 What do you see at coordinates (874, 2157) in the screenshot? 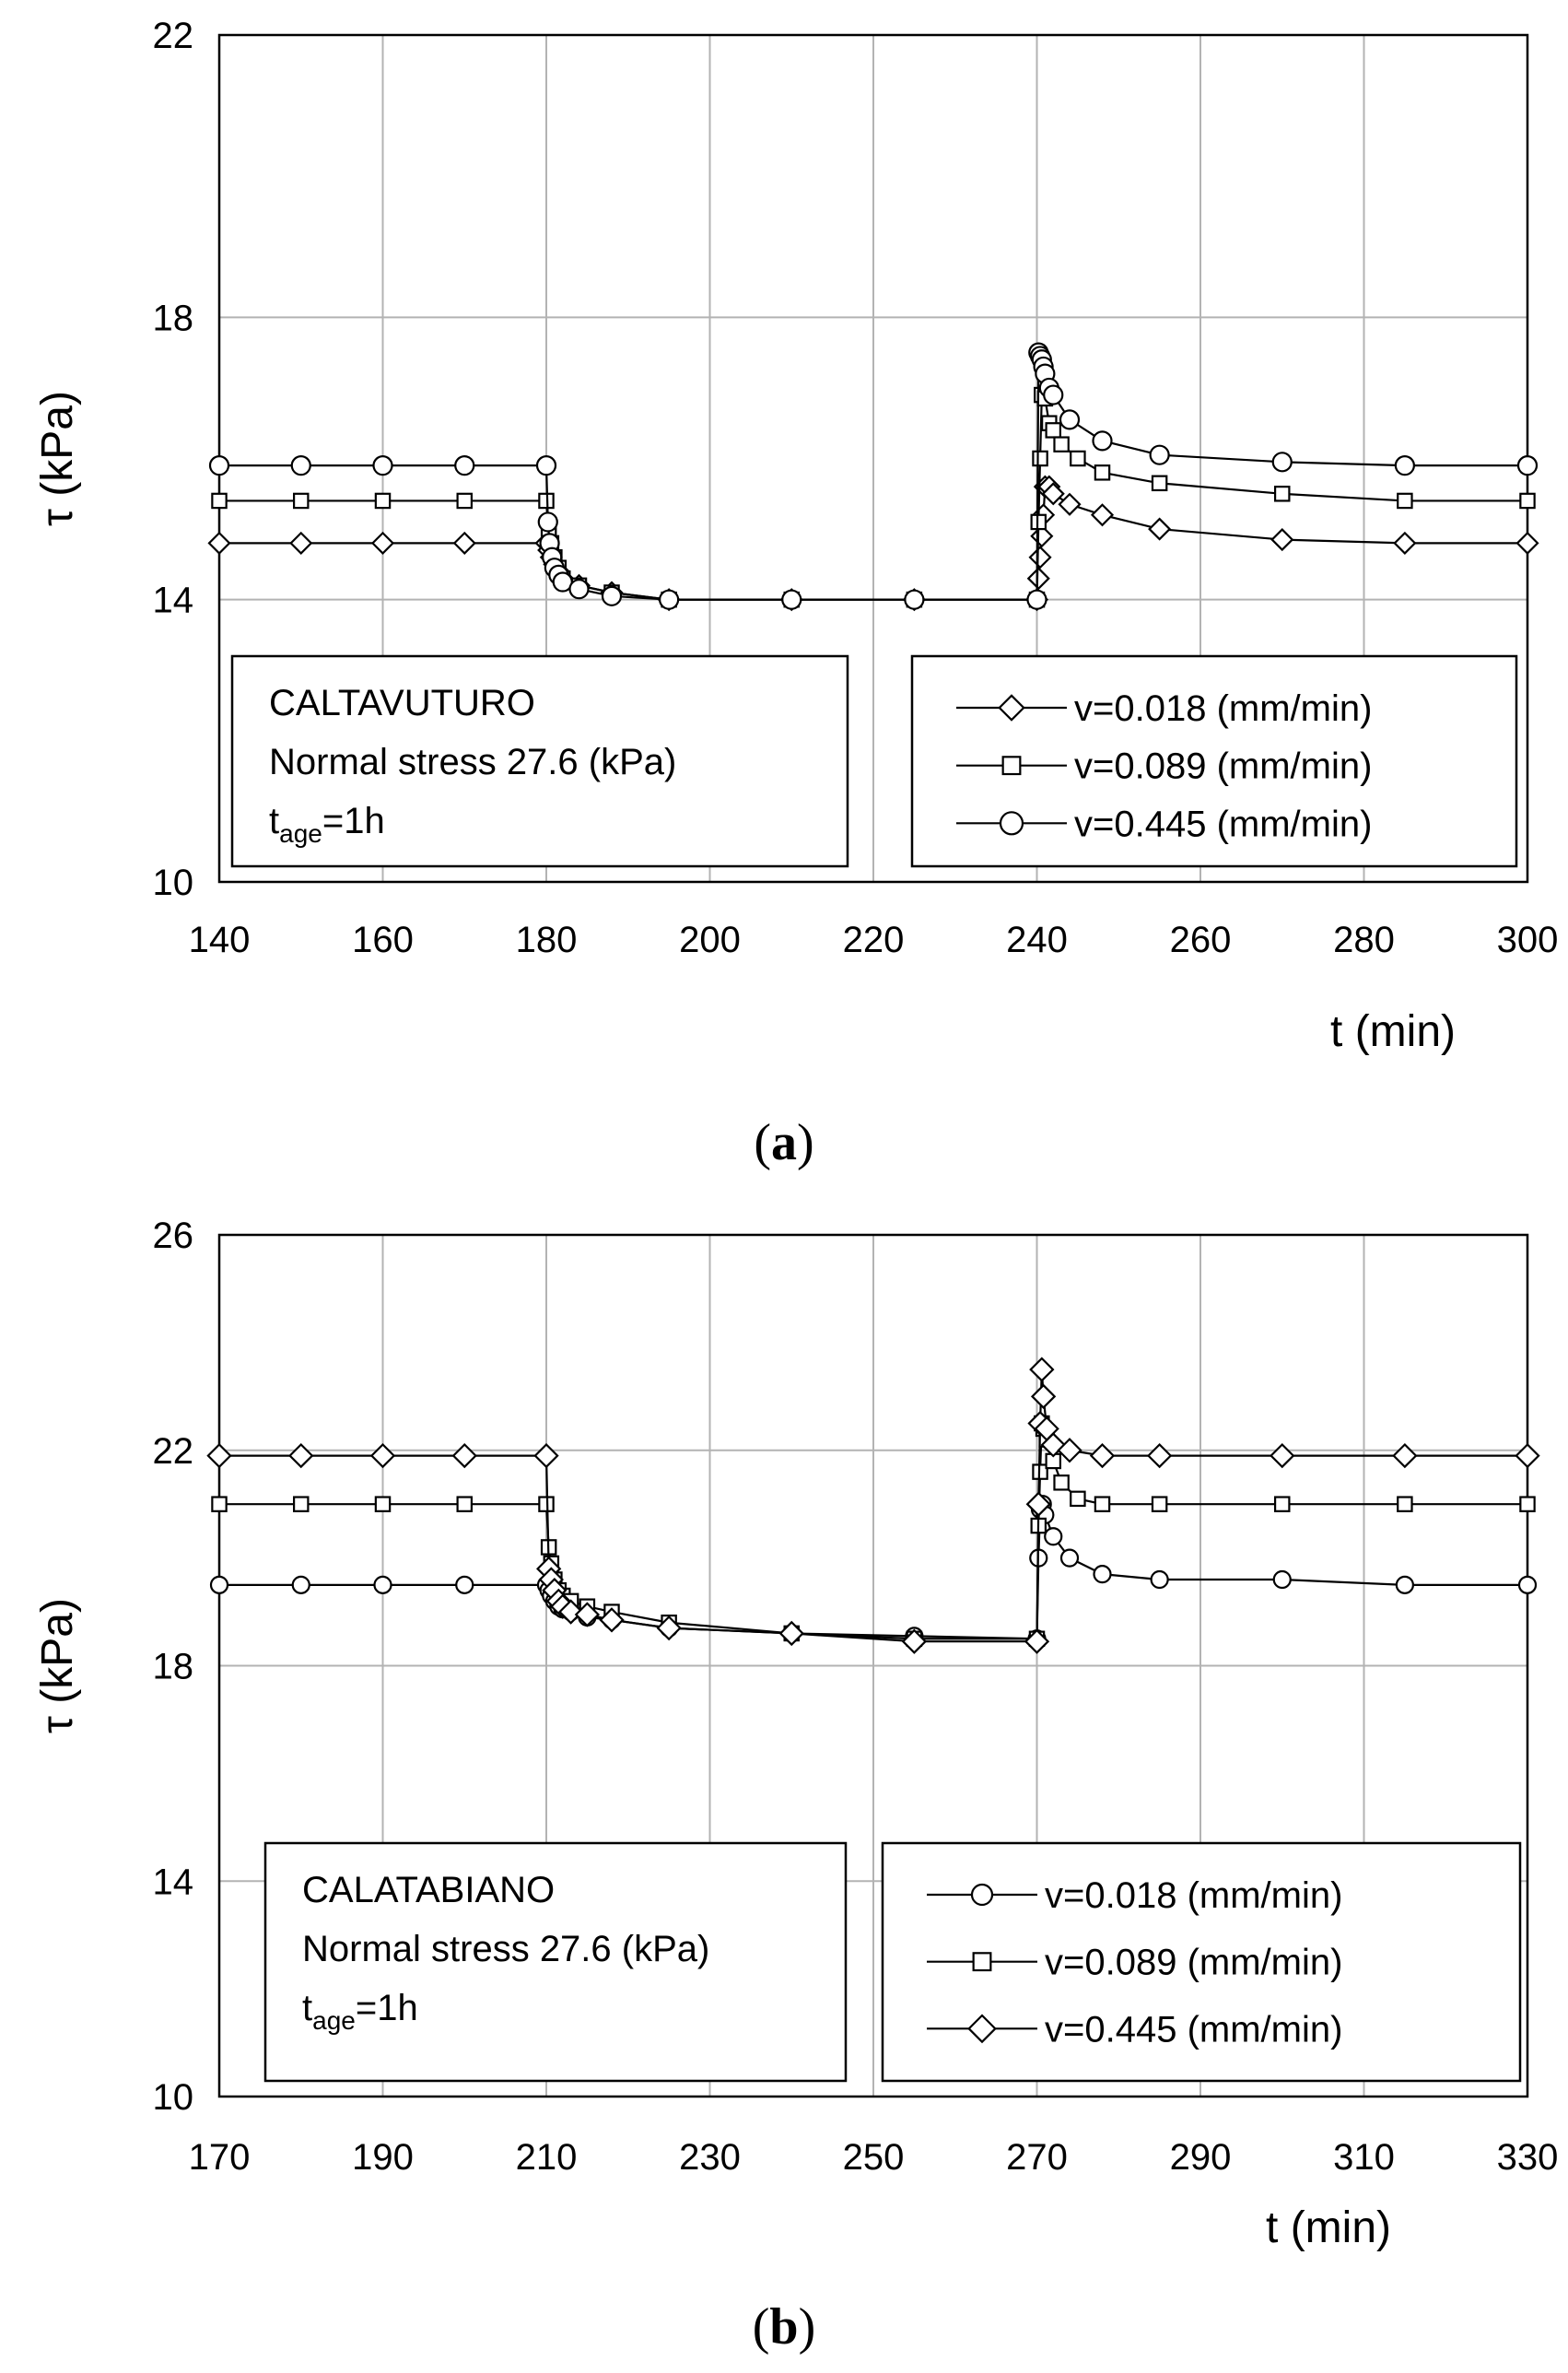
I see `x-tick-label: 250` at bounding box center [874, 2157].